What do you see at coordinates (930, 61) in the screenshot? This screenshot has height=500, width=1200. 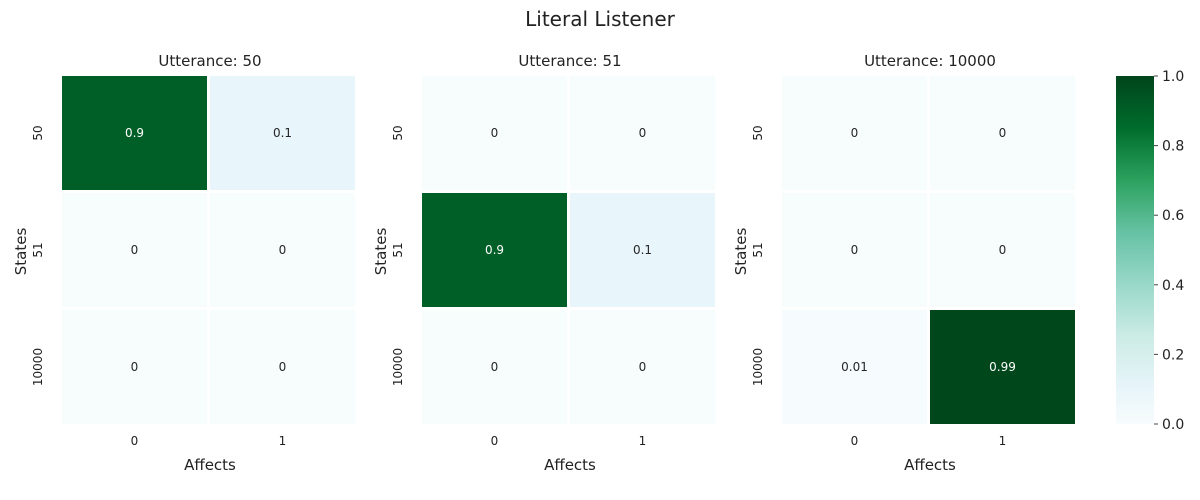 I see `panel-title: Utterance: 10000` at bounding box center [930, 61].